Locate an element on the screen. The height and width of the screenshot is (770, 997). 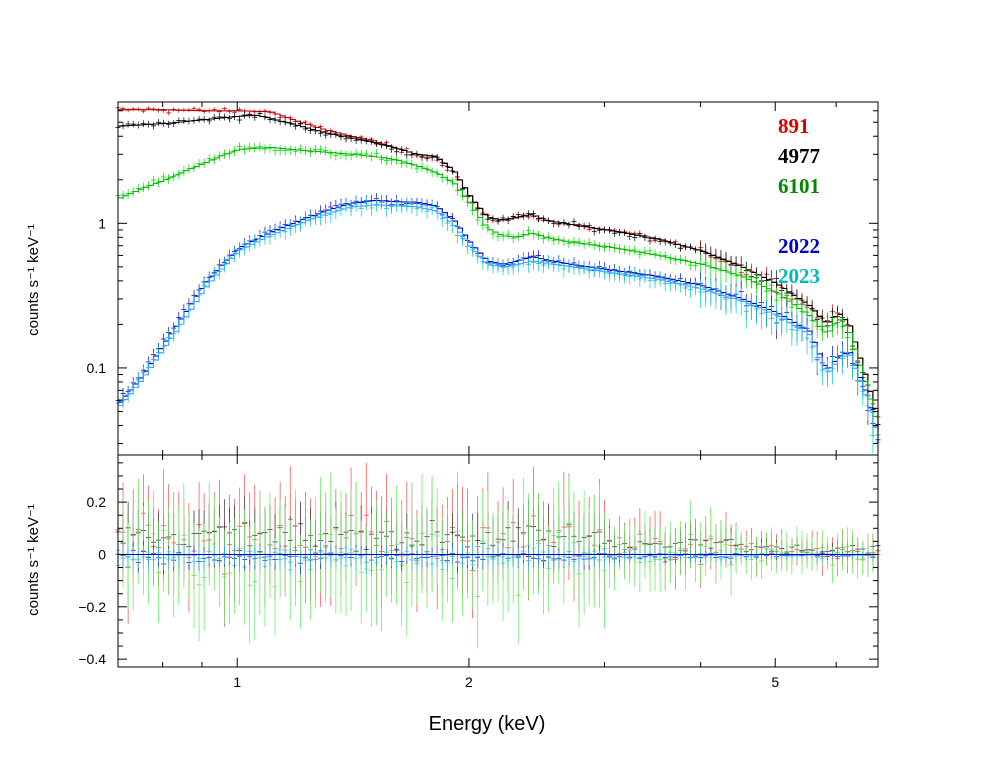
legend-entry-4977: 4977 is located at coordinates (799, 156).